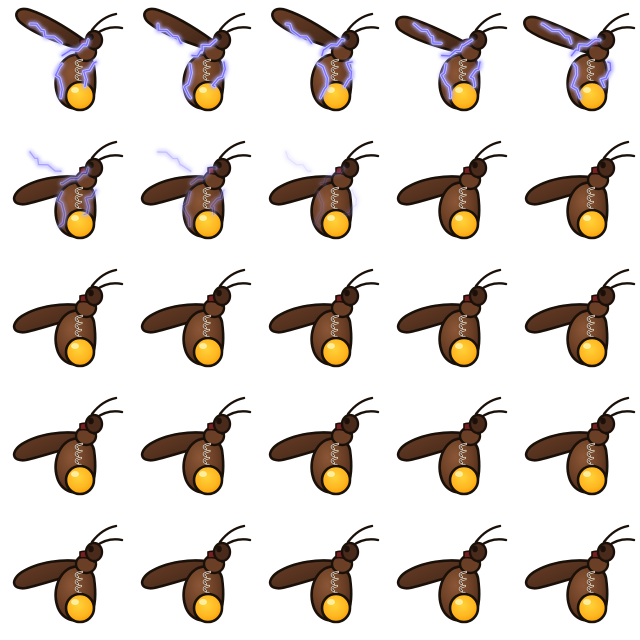  Describe the element at coordinates (207, 457) in the screenshot. I see `firefly-legs` at that location.